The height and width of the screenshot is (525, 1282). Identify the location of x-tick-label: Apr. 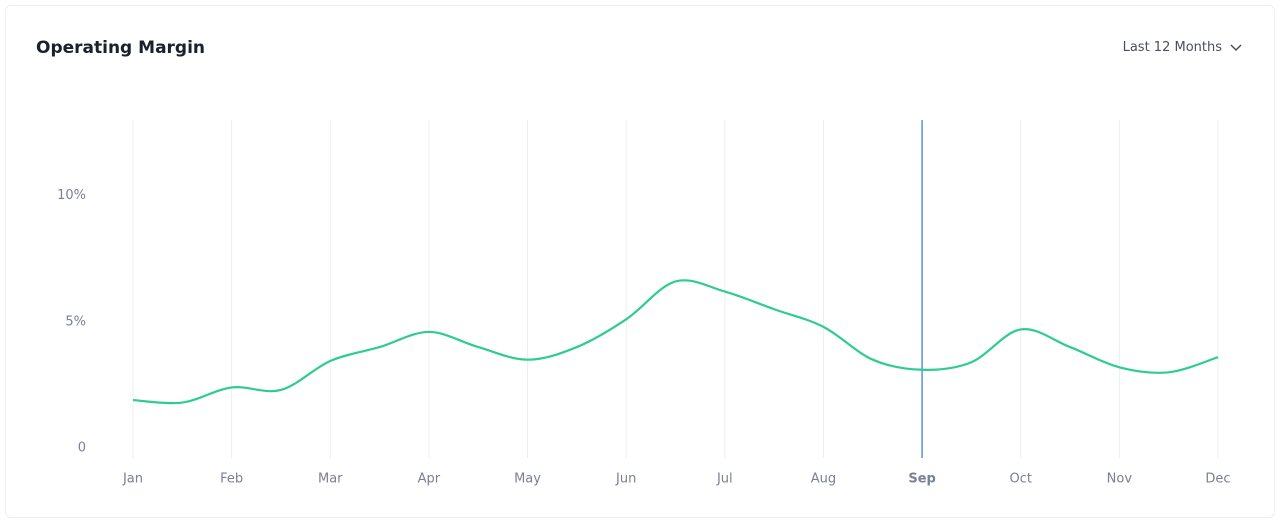
(429, 479).